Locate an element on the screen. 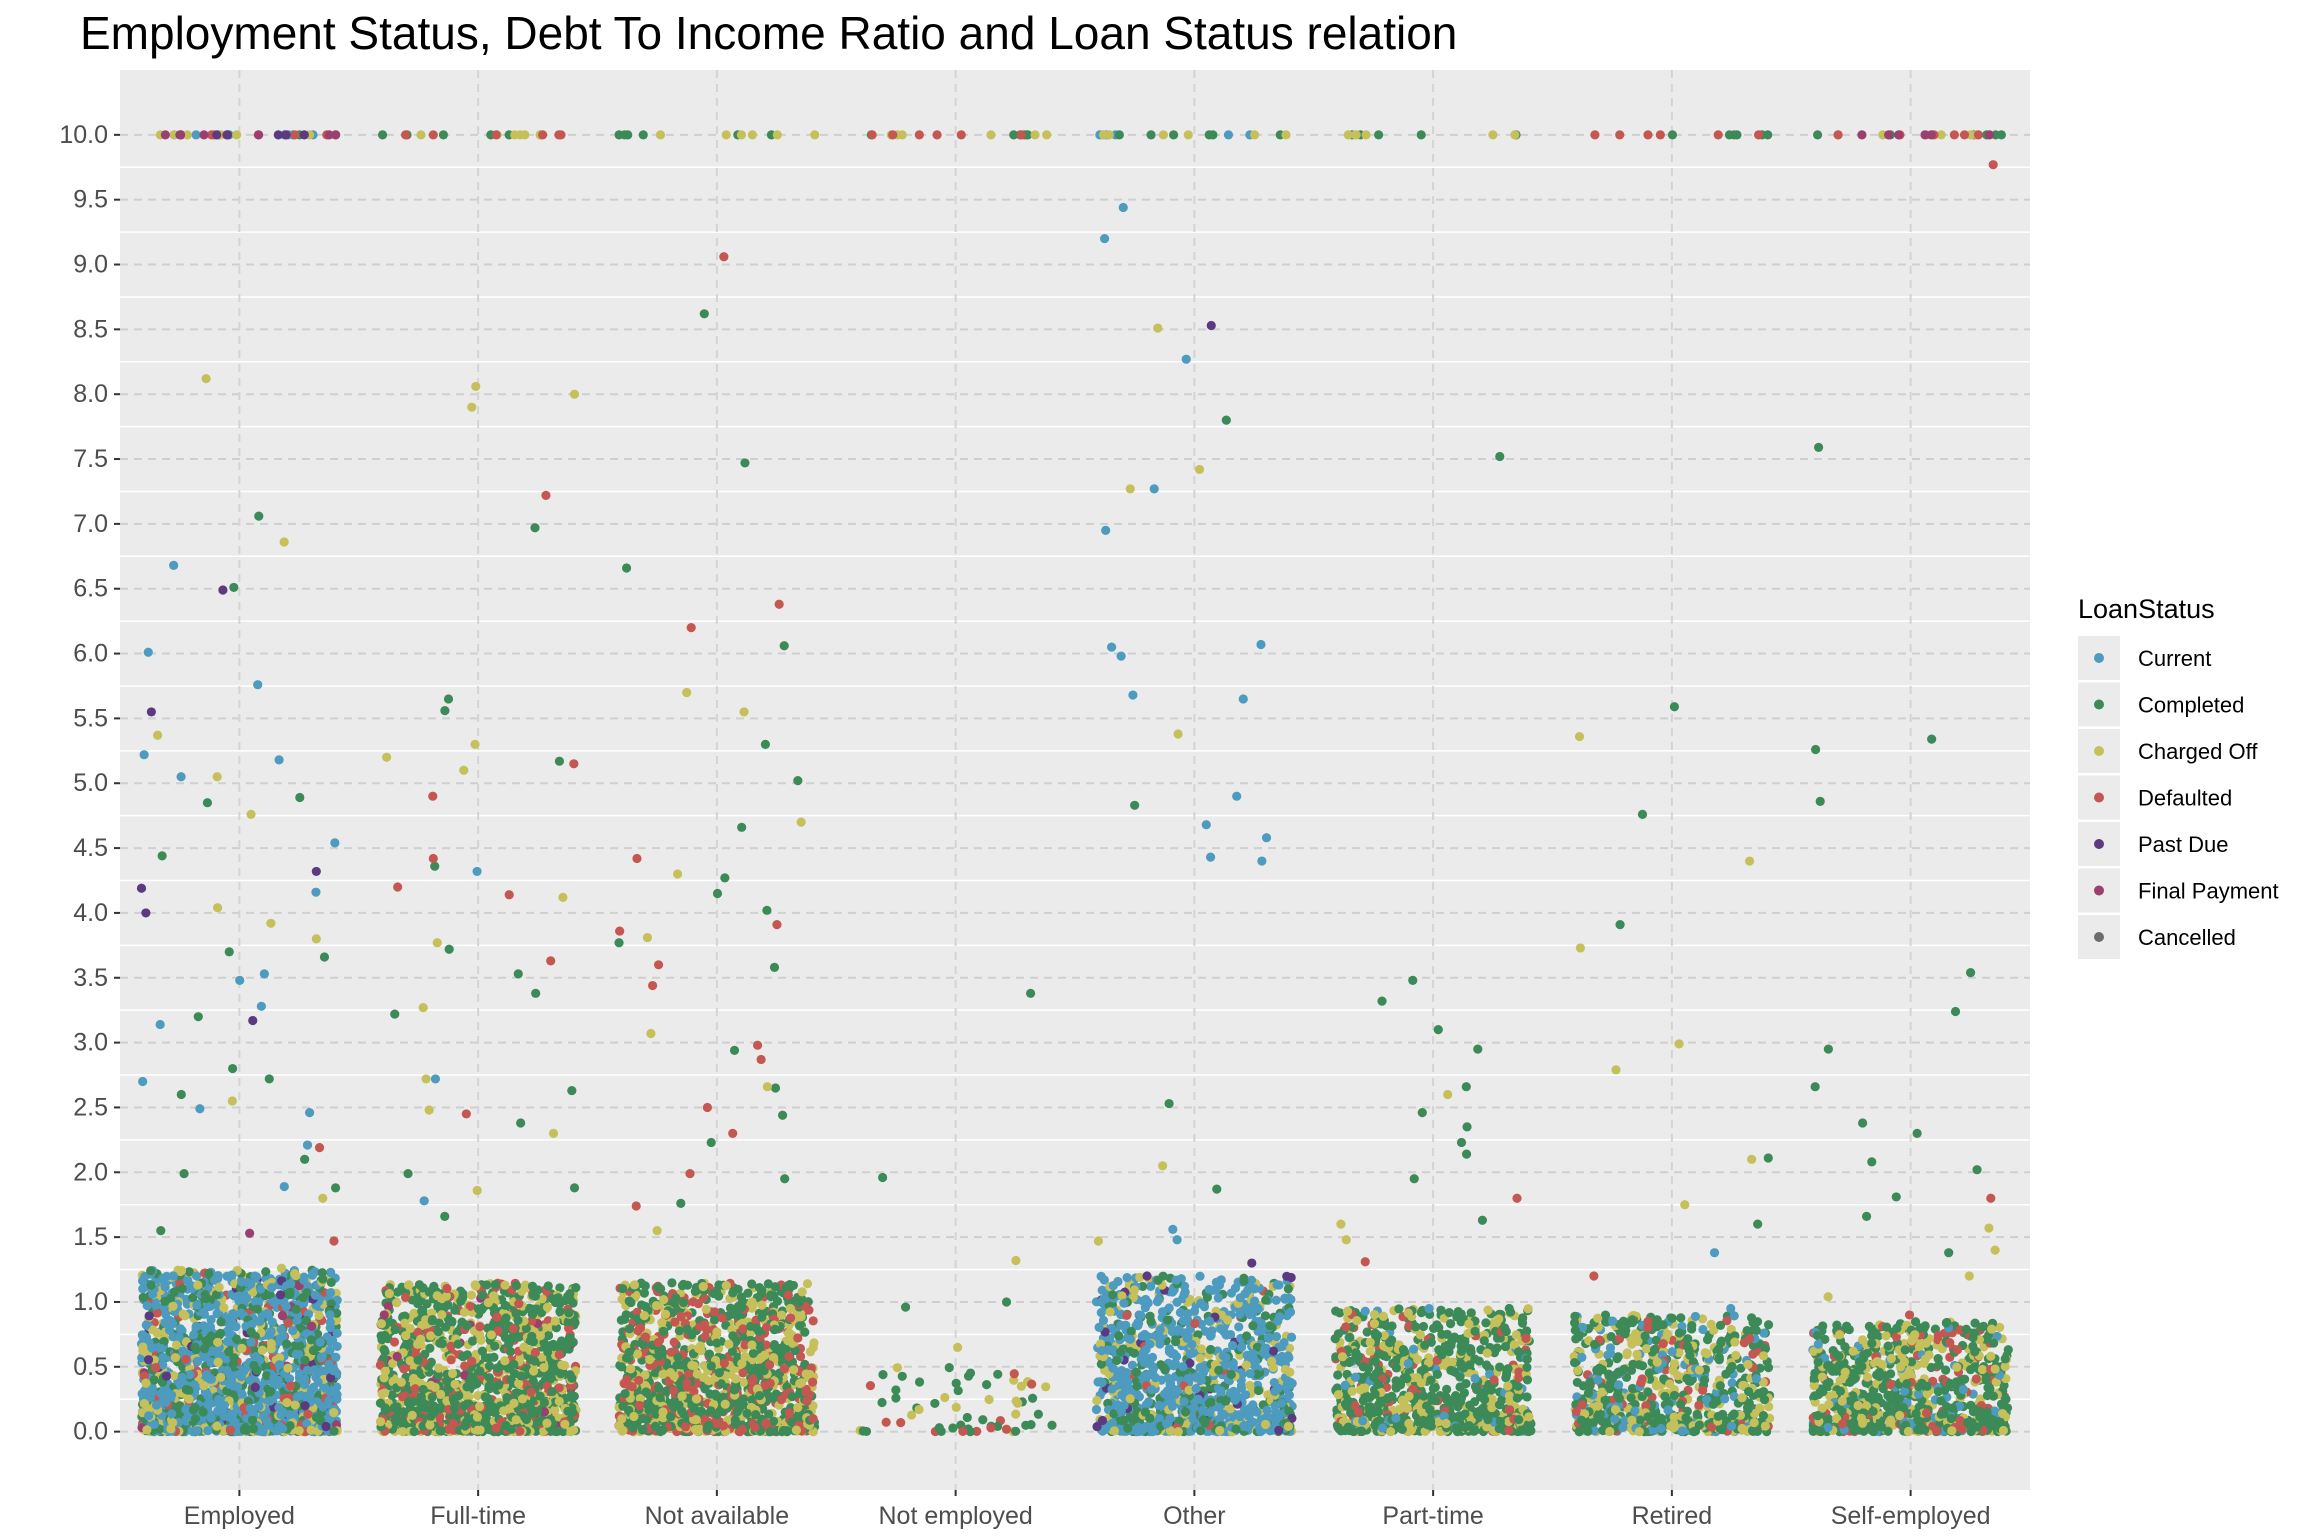 Image resolution: width=2304 pixels, height=1536 pixels. x-tick-label: Other is located at coordinates (1194, 1516).